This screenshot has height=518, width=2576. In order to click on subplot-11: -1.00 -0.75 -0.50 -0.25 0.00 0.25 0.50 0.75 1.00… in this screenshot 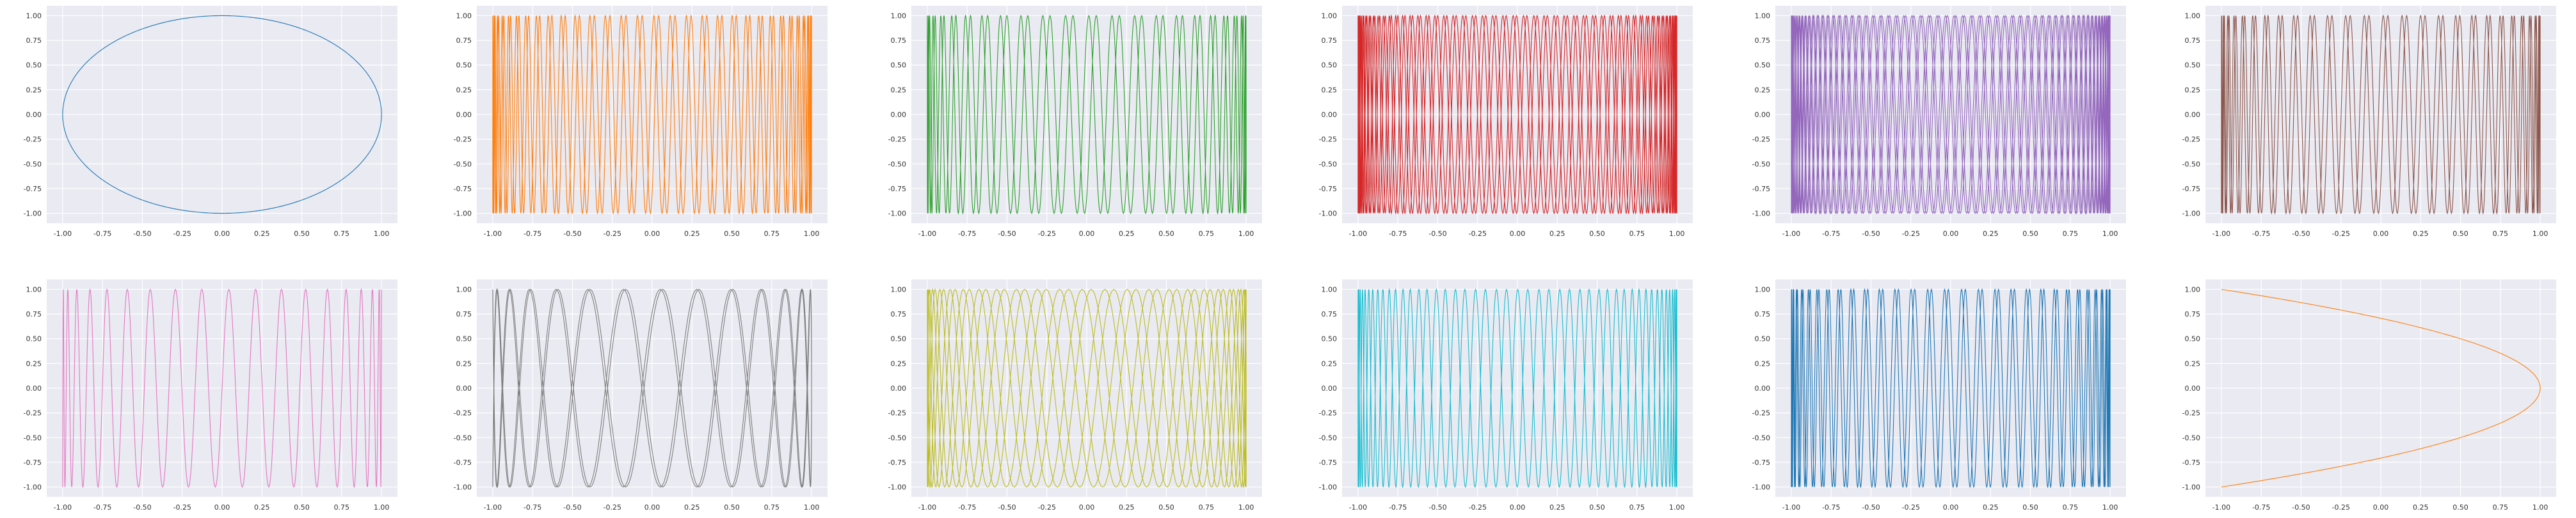, I will do `click(1939, 395)`.